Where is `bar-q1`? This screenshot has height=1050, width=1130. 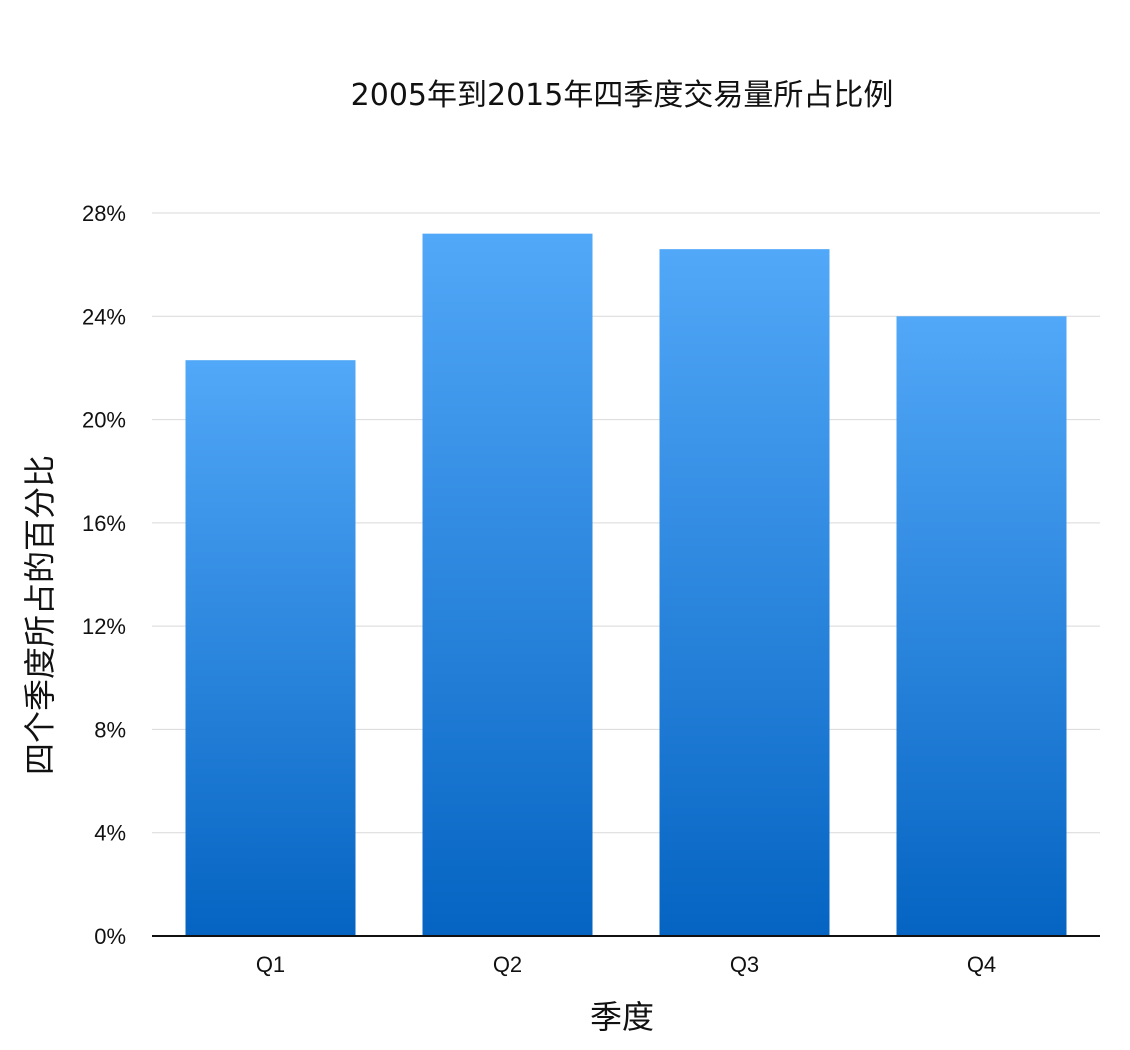 bar-q1 is located at coordinates (270, 648).